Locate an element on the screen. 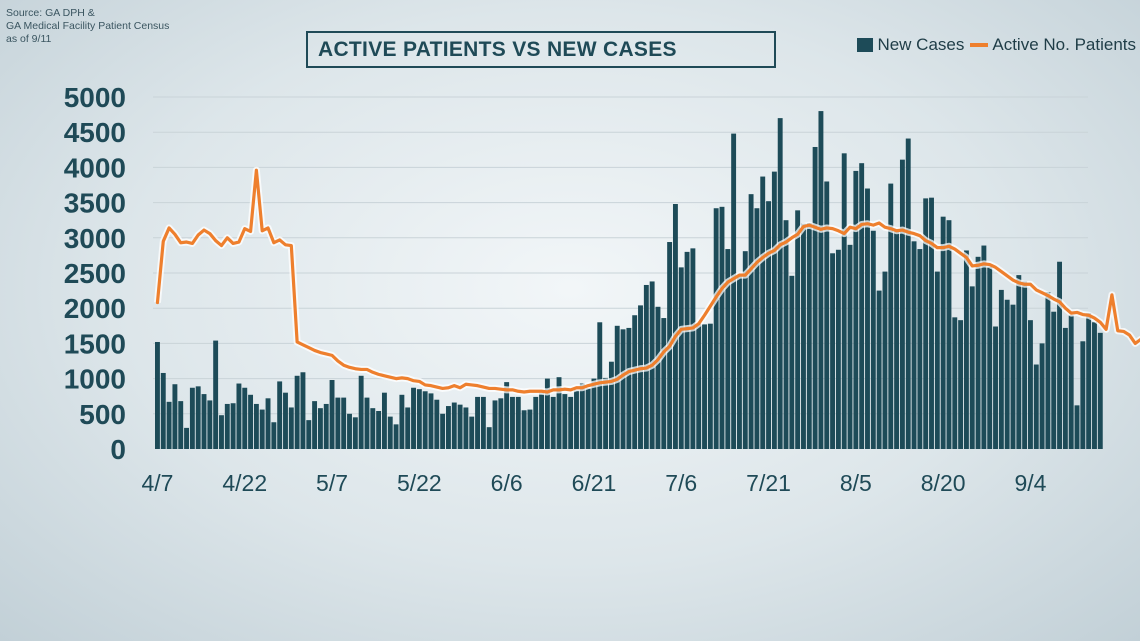 This screenshot has width=1140, height=641. x-tick-label: 4/7 is located at coordinates (157, 483).